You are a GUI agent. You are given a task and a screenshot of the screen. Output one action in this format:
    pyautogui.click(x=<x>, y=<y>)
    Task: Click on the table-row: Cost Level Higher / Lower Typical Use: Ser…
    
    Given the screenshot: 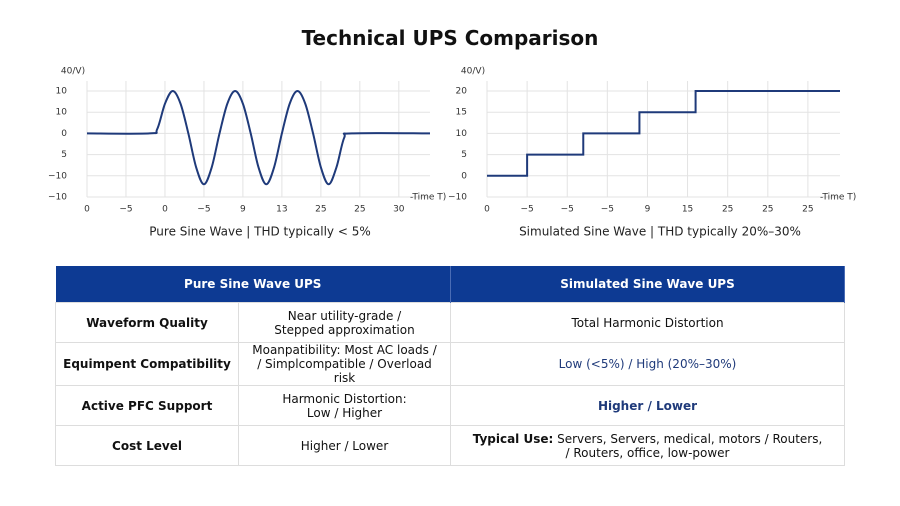 What is the action you would take?
    pyautogui.click(x=450, y=445)
    